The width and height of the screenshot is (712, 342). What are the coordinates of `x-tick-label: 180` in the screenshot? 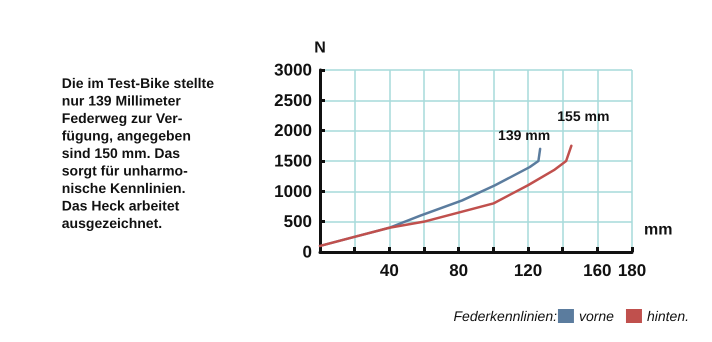 It's located at (632, 270).